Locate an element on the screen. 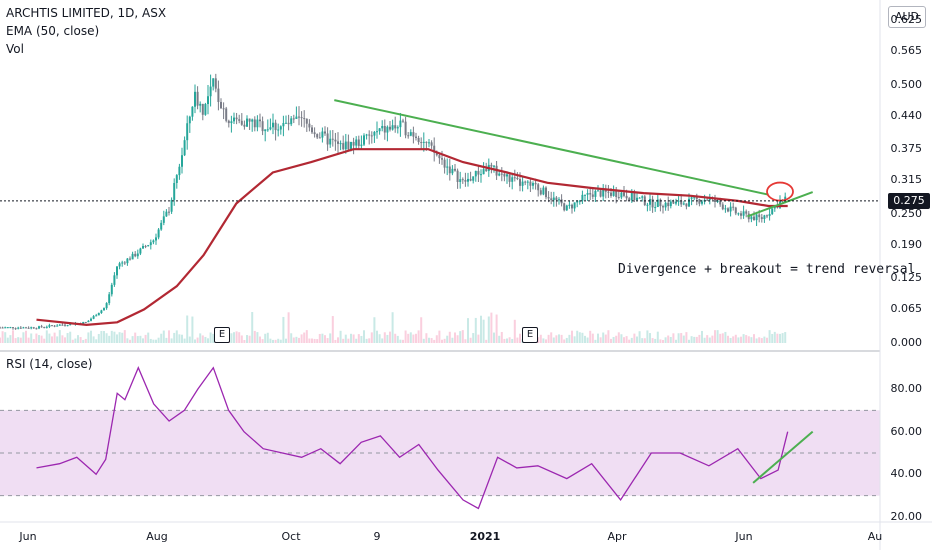  symbol-title: ARCHTIS LIMITED, 1D, ASX is located at coordinates (86, 13).